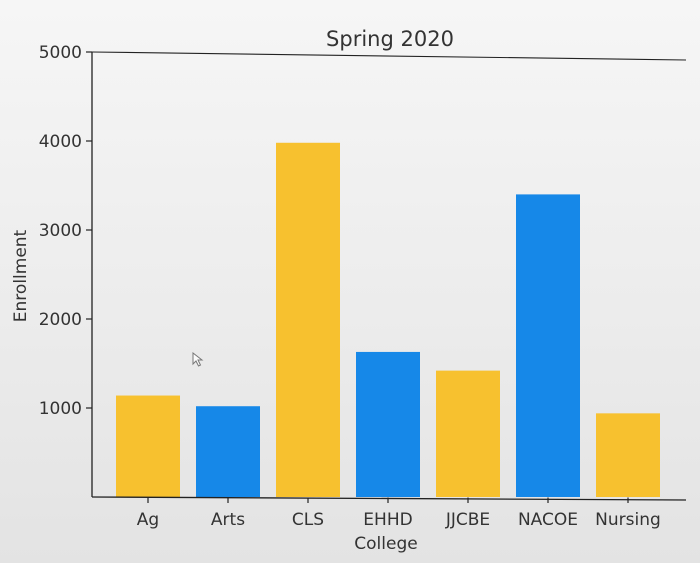 This screenshot has height=563, width=700. What do you see at coordinates (390, 39) in the screenshot?
I see `chart-title: Spring 2020` at bounding box center [390, 39].